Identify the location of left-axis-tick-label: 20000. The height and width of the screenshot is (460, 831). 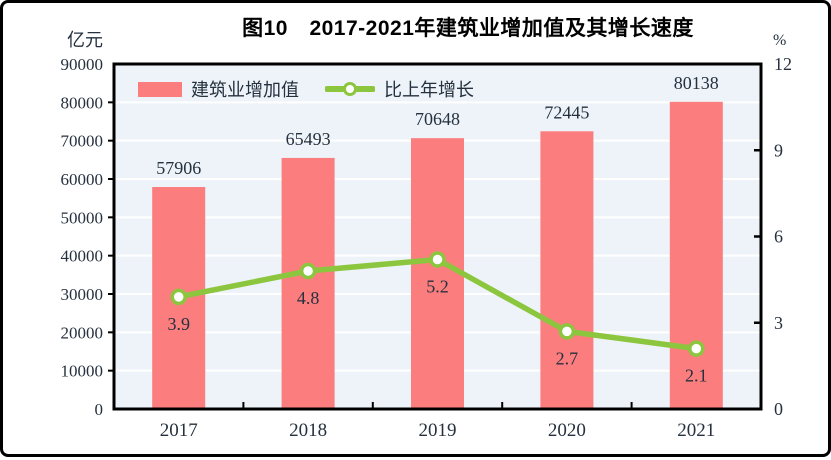
(82, 332).